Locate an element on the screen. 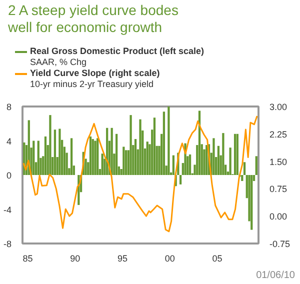 Image resolution: width=300 pixels, height=284 pixels. y2-tick-label: 0.75 is located at coordinates (279, 189).